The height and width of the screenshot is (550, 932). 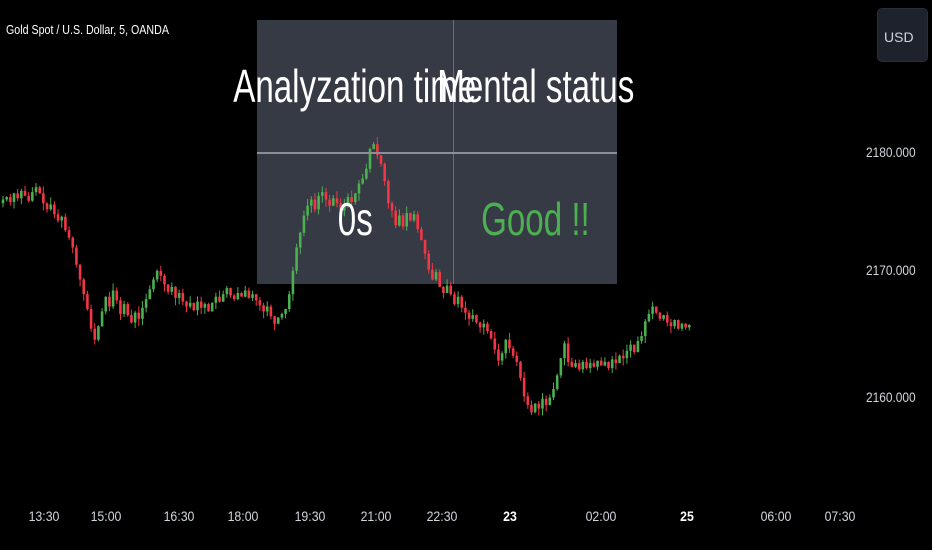 What do you see at coordinates (535, 219) in the screenshot?
I see `table-value-mental-status: Good !!` at bounding box center [535, 219].